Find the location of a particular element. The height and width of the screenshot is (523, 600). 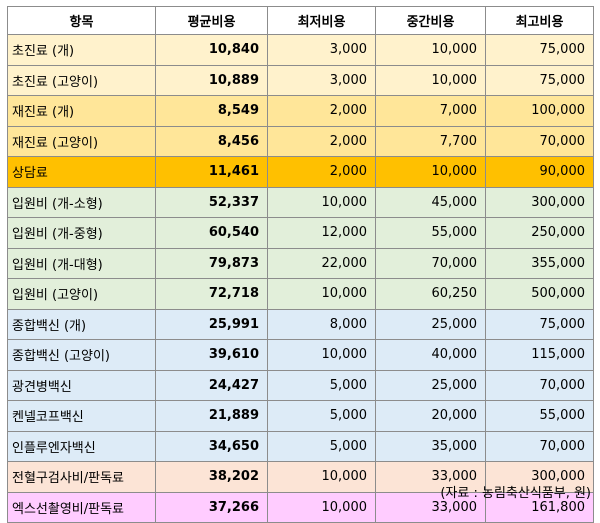

header-min-cost: 최저비용 is located at coordinates (321, 20).